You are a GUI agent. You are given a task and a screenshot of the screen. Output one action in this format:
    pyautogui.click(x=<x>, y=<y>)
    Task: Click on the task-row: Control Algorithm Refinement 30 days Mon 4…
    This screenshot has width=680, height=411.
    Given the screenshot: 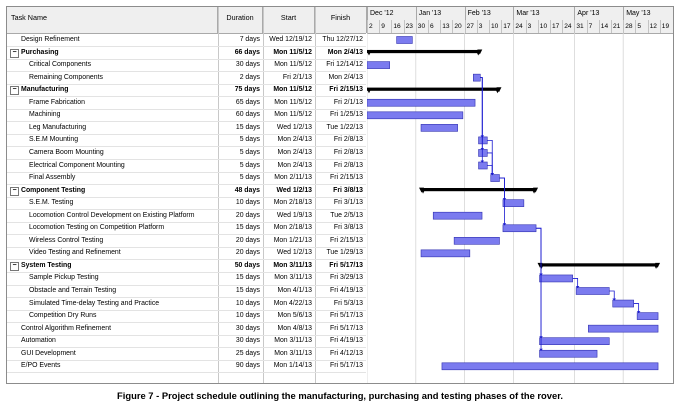 What is the action you would take?
    pyautogui.click(x=186, y=329)
    